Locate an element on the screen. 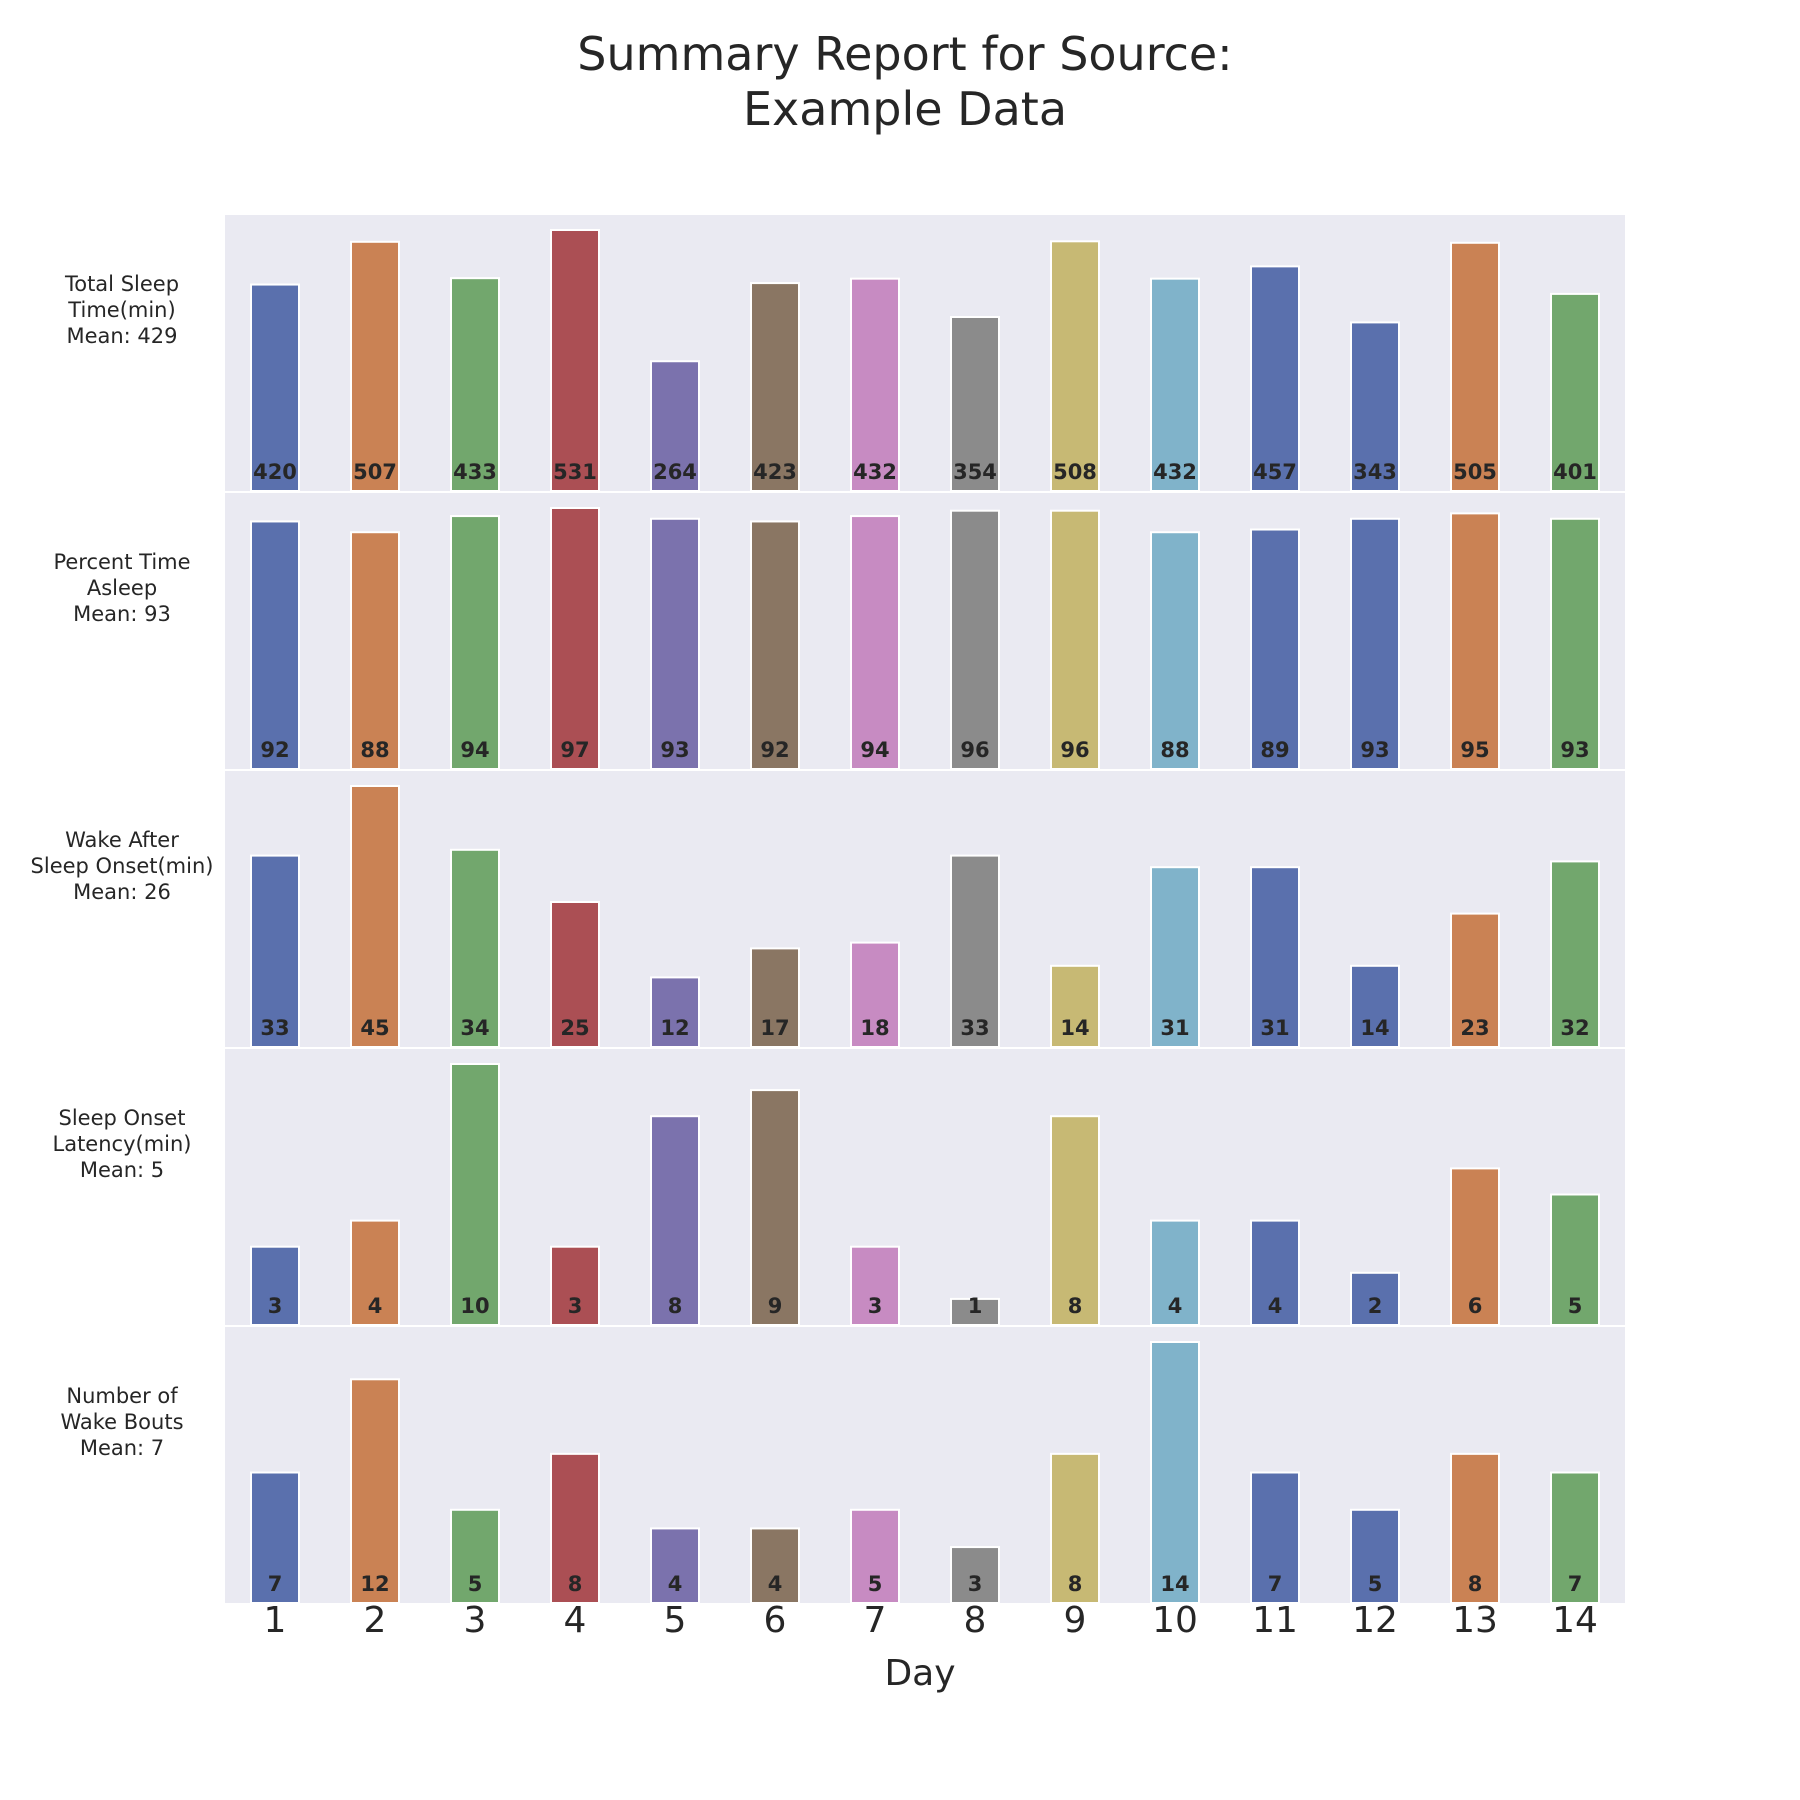  bar-value-label: 423 is located at coordinates (775, 472).